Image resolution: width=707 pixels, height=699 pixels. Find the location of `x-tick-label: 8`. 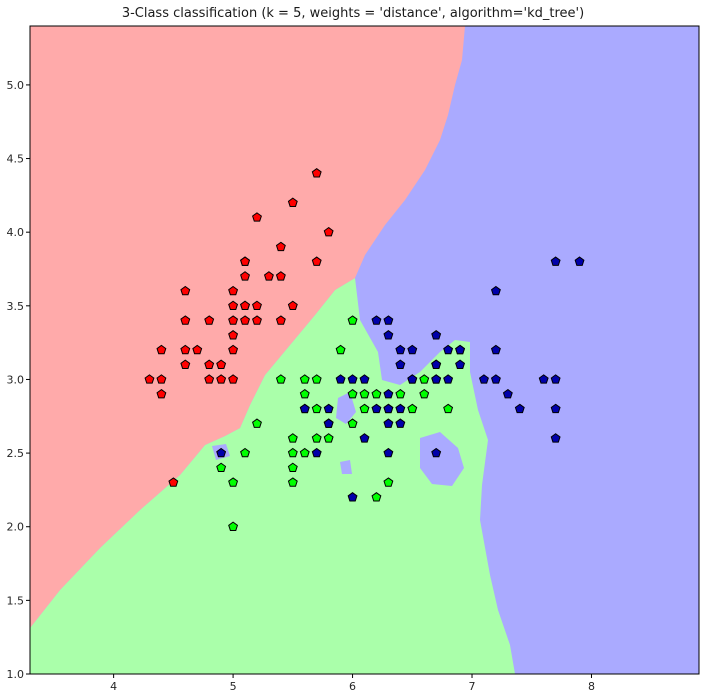

x-tick-label: 8 is located at coordinates (591, 686).